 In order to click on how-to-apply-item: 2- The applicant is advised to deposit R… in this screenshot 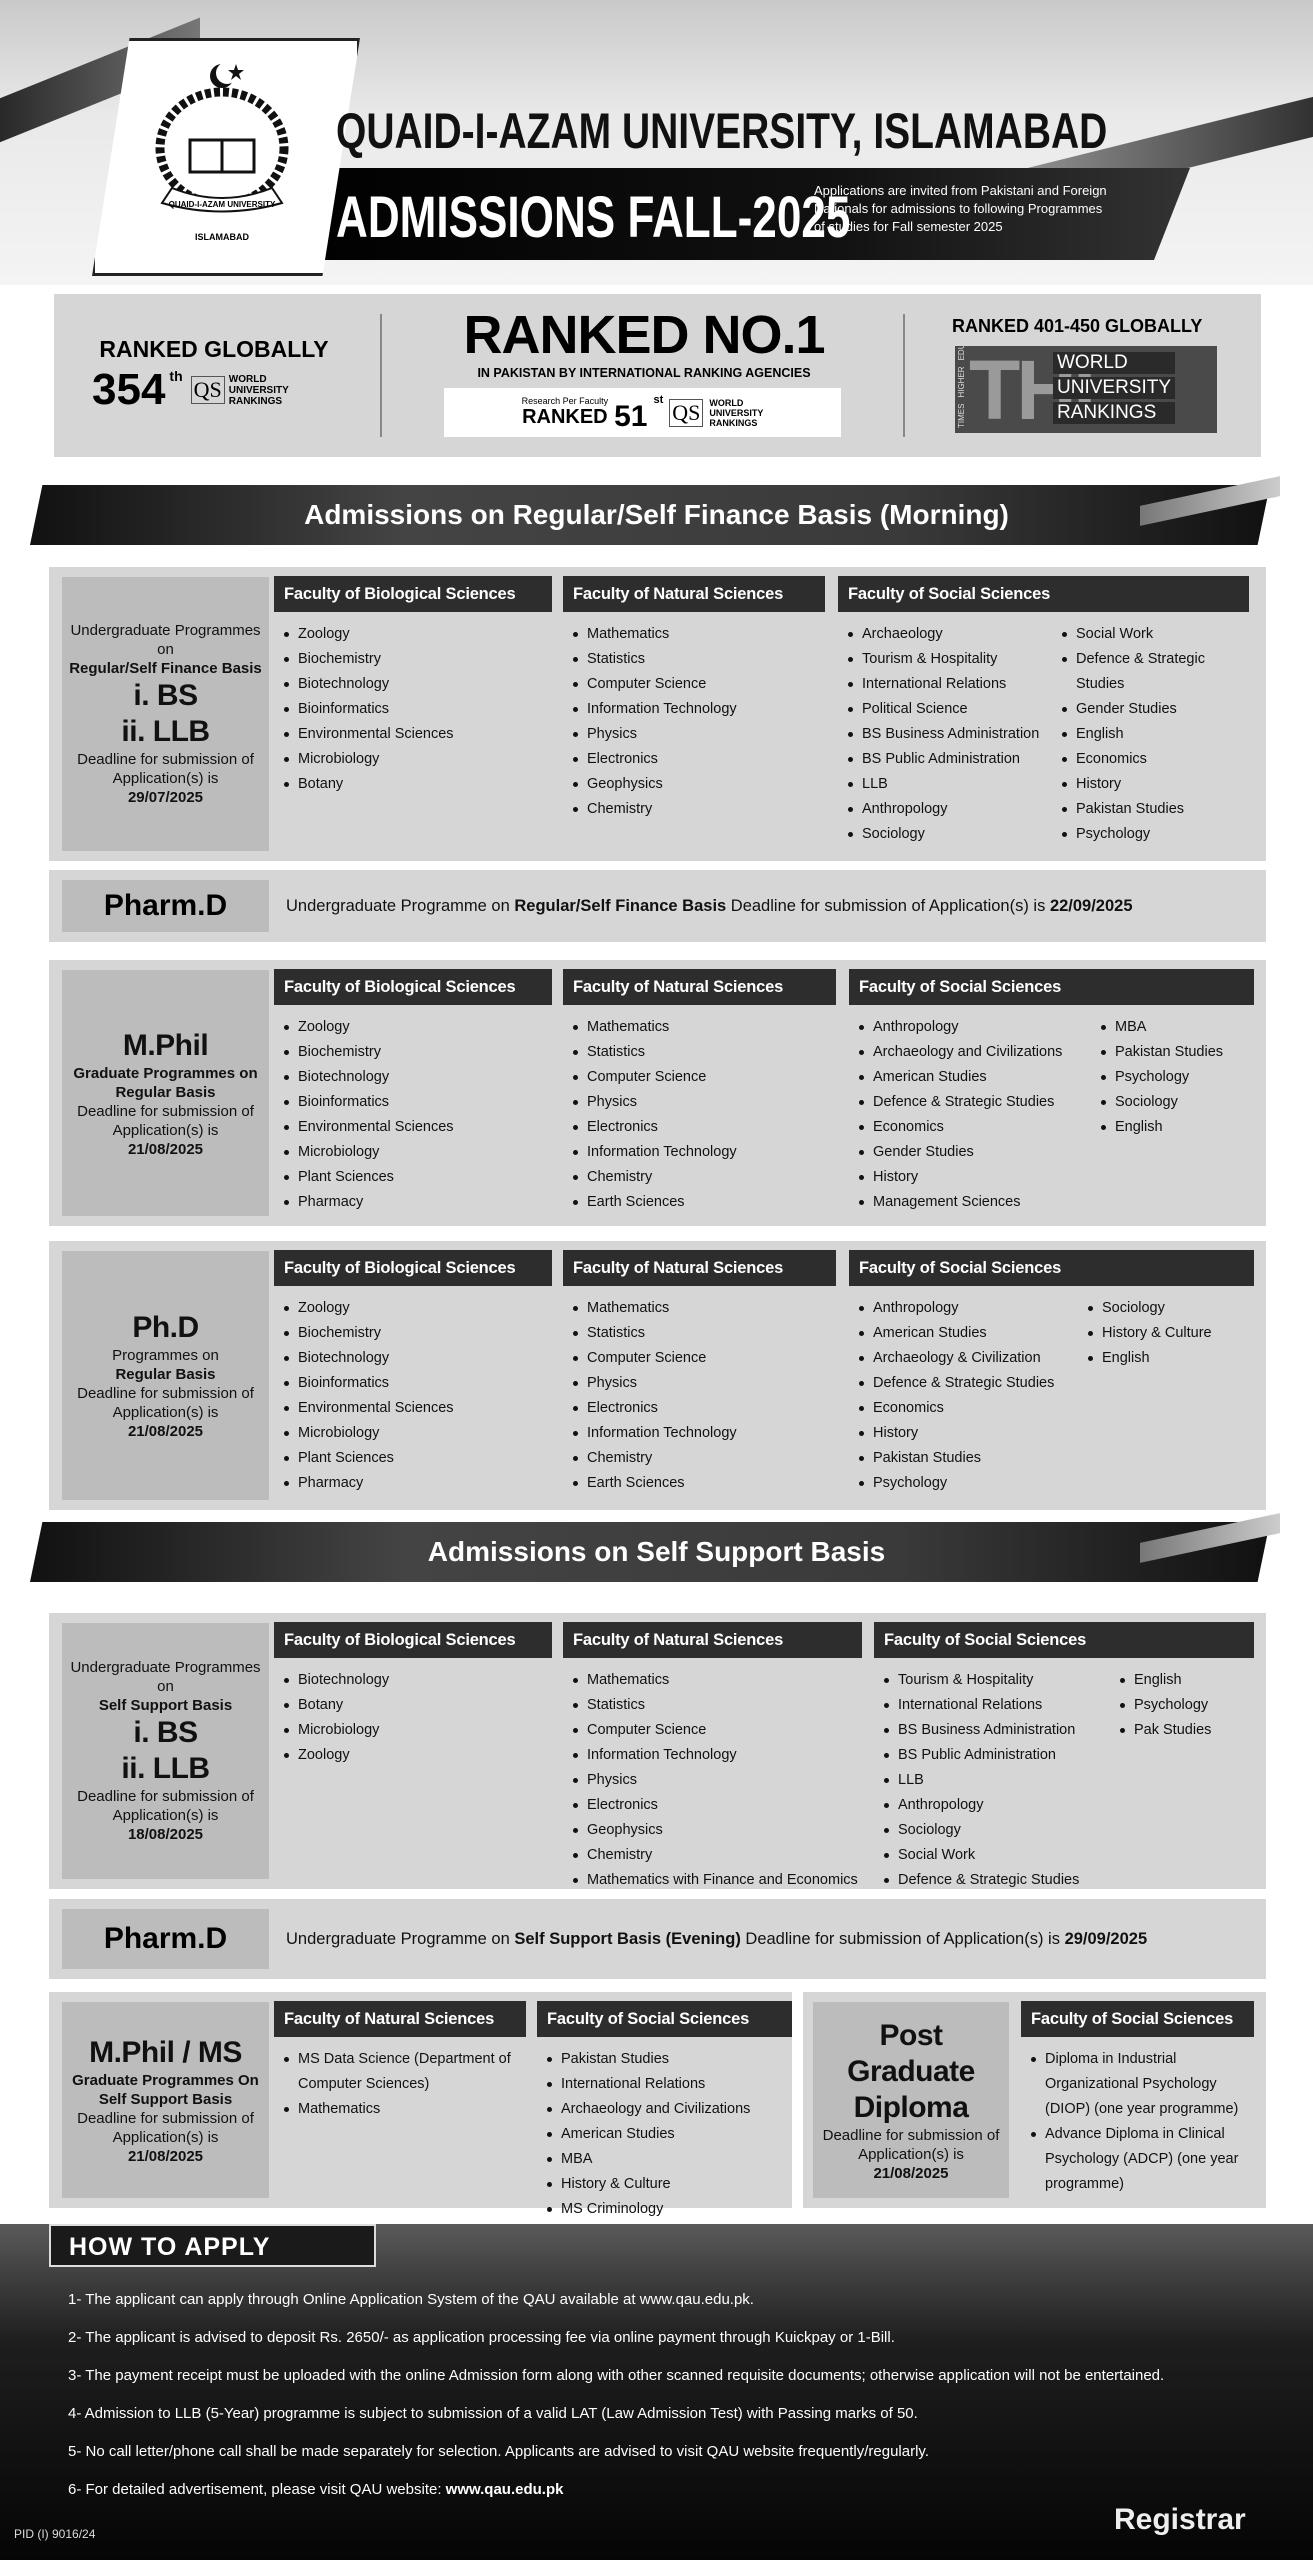, I will do `click(668, 2338)`.